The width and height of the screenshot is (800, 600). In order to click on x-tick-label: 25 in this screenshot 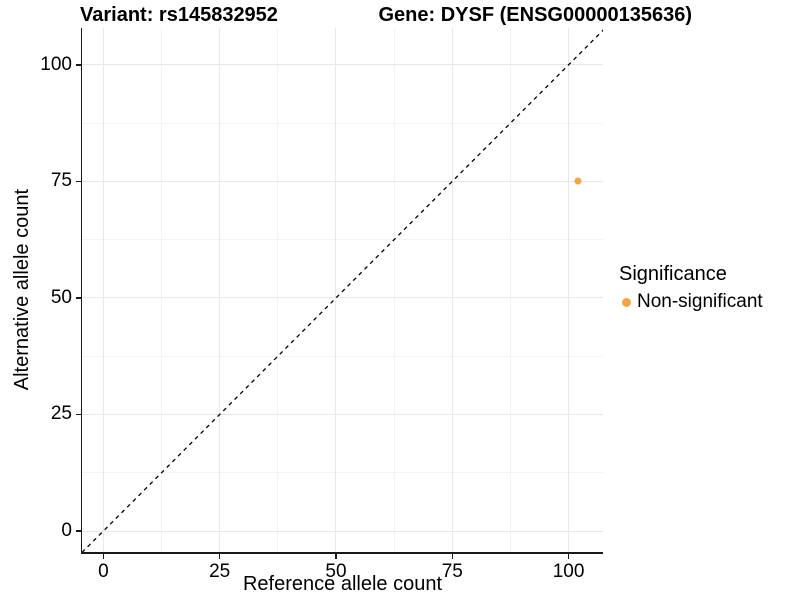, I will do `click(220, 571)`.